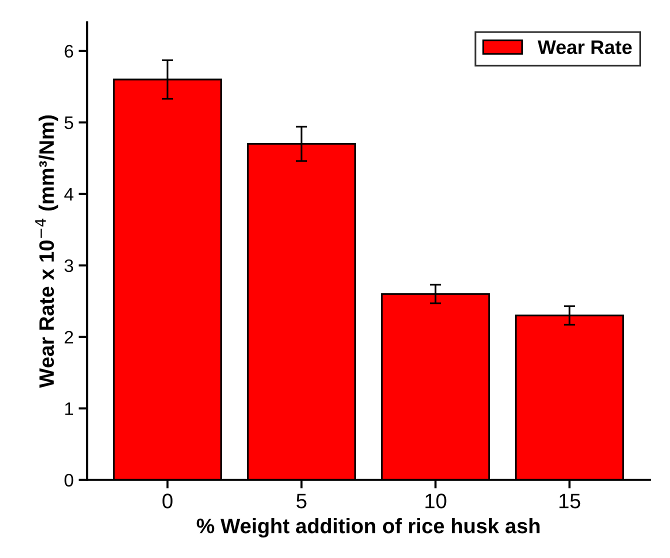 Image resolution: width=670 pixels, height=558 pixels. I want to click on x-axis-title: % Weight addition of rice husk ash, so click(368, 528).